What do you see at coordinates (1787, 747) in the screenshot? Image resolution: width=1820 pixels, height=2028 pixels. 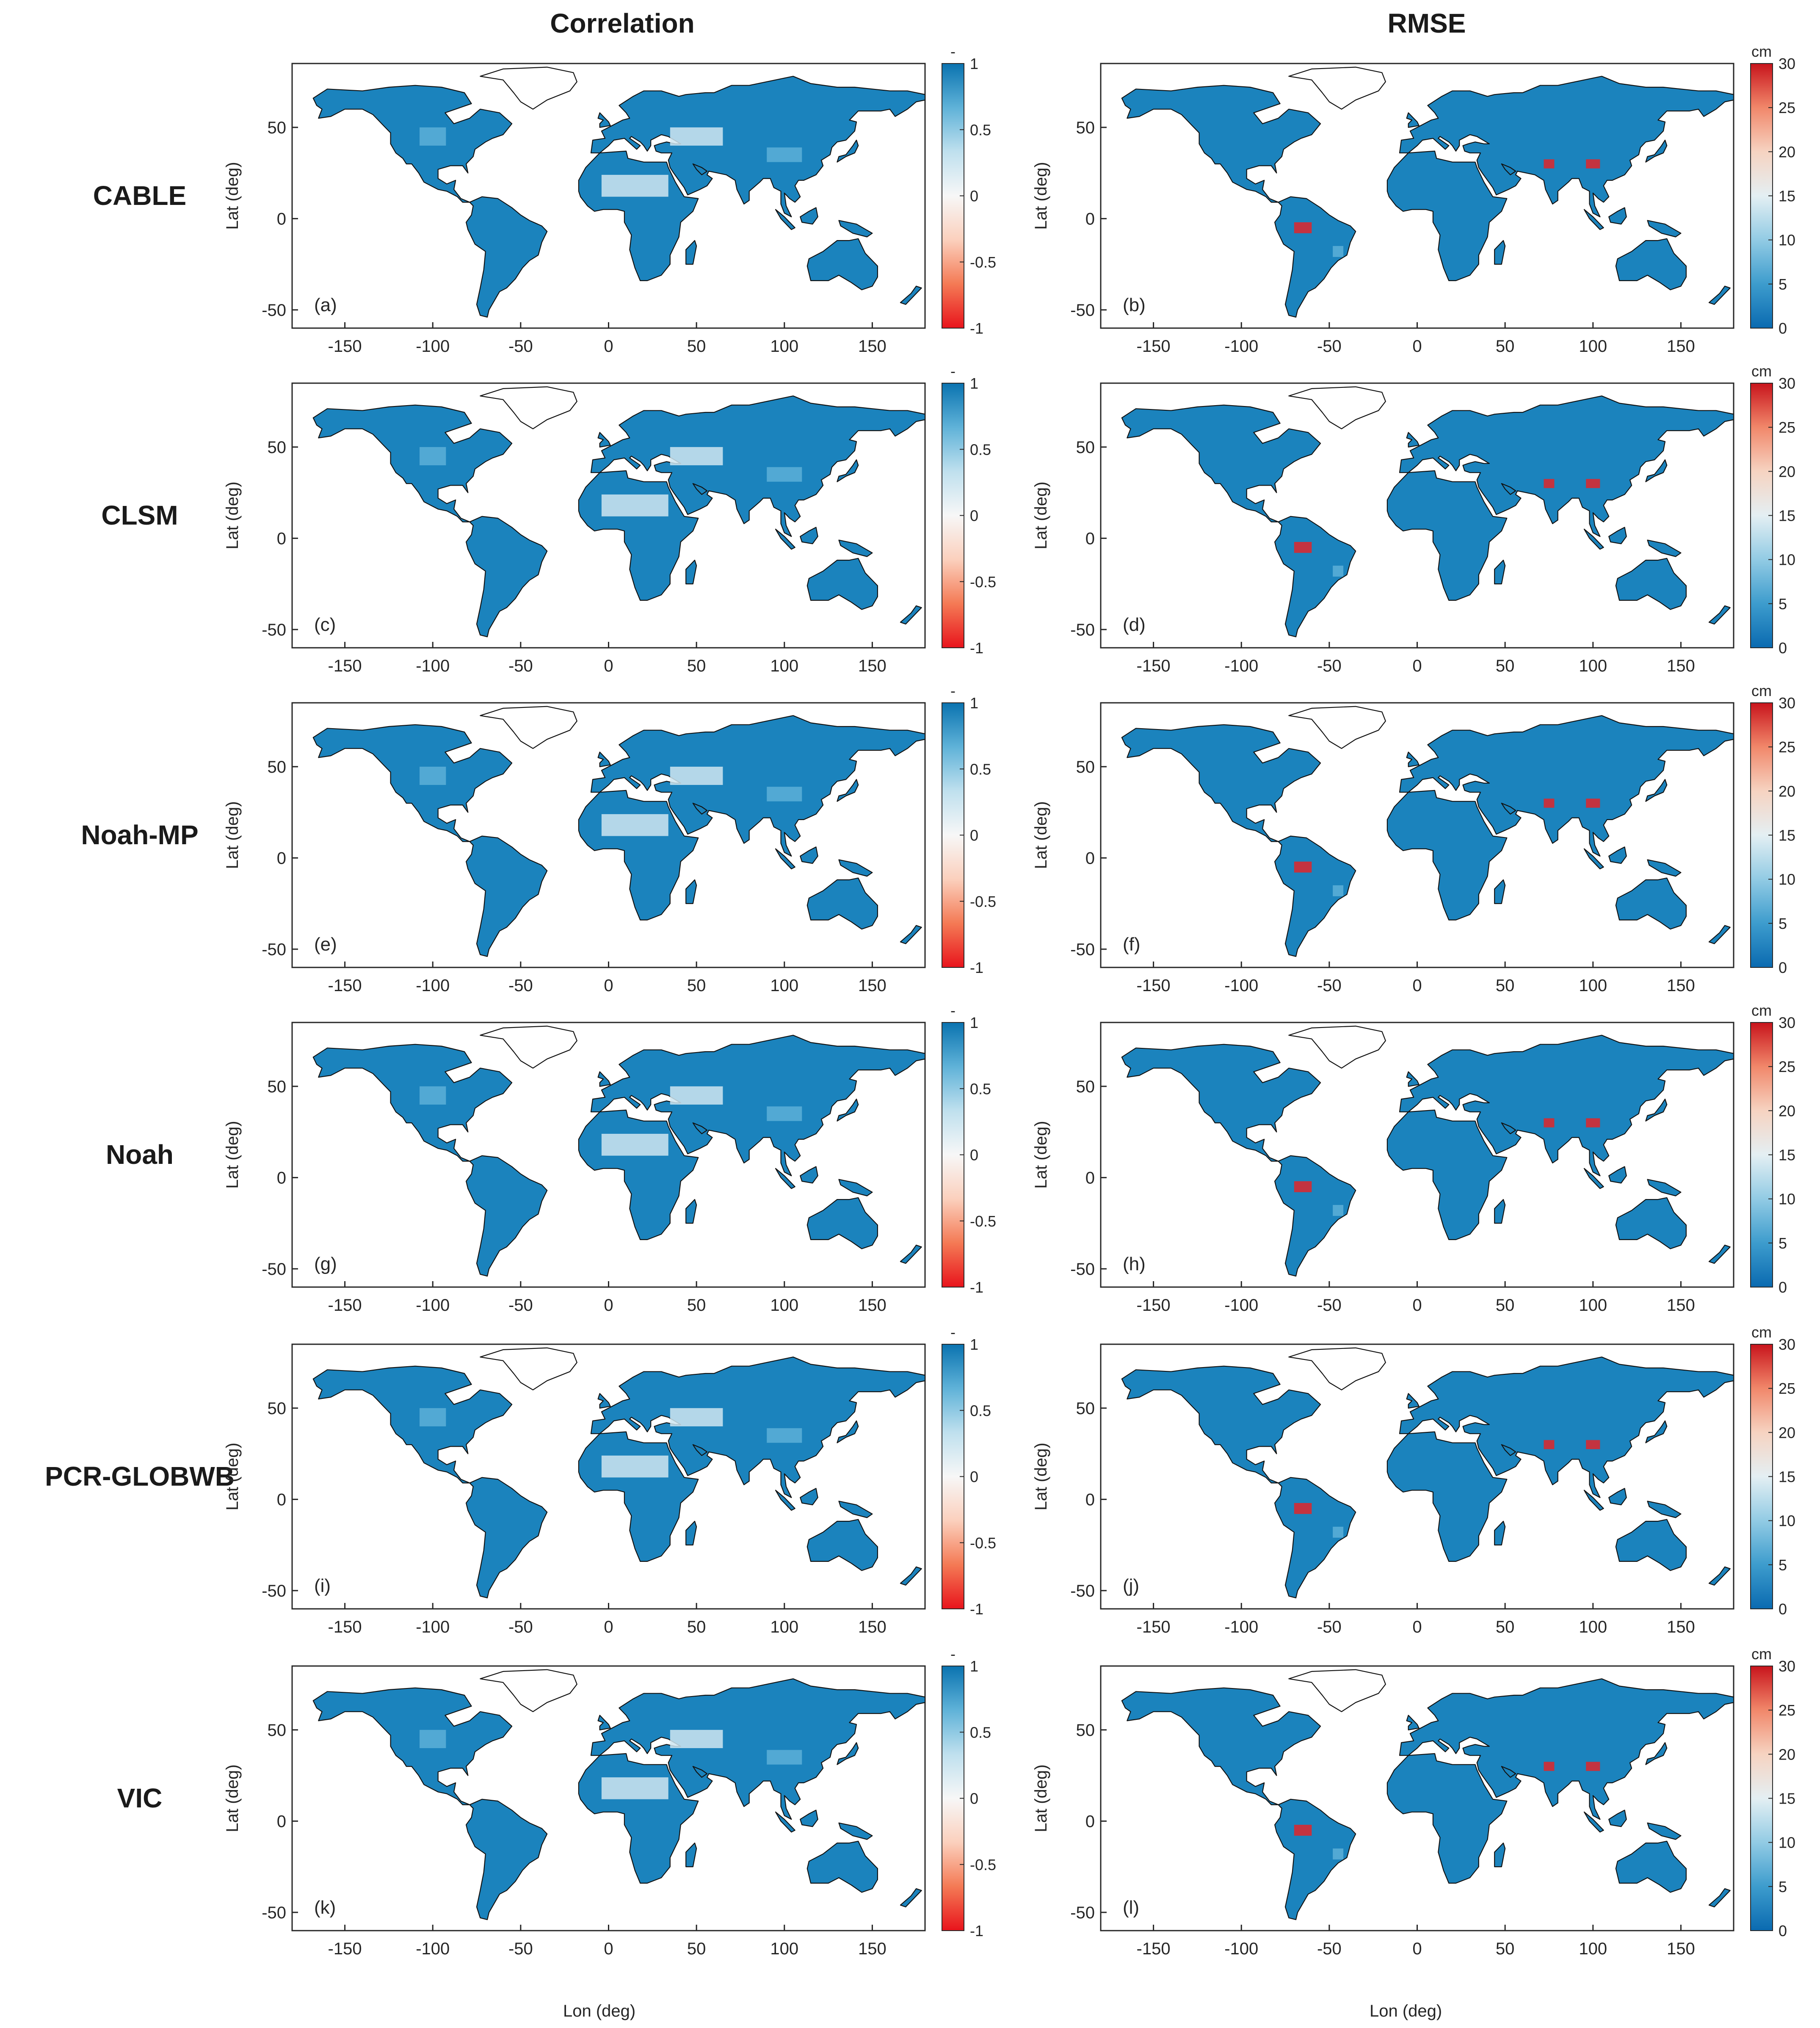 I see `colorbar-tick-label: 25` at bounding box center [1787, 747].